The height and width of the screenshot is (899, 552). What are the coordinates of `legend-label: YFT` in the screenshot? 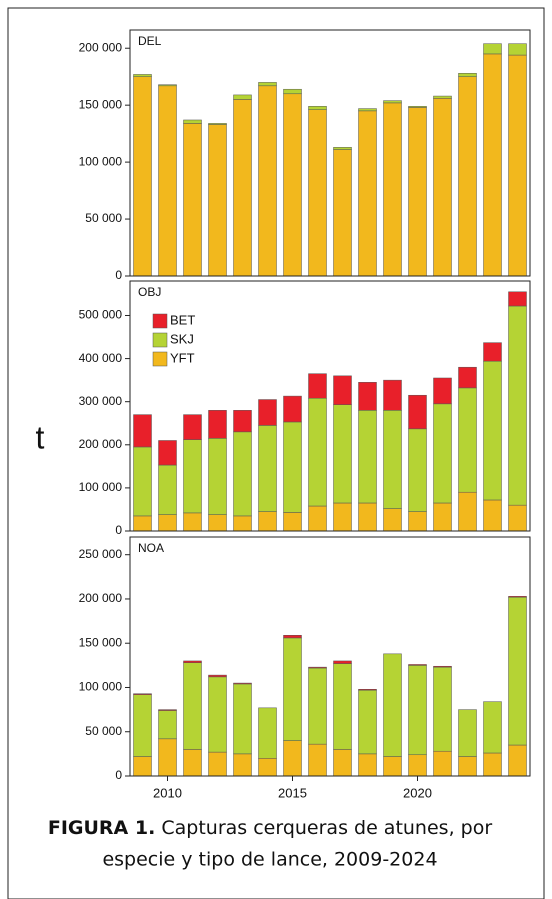 It's located at (182, 357).